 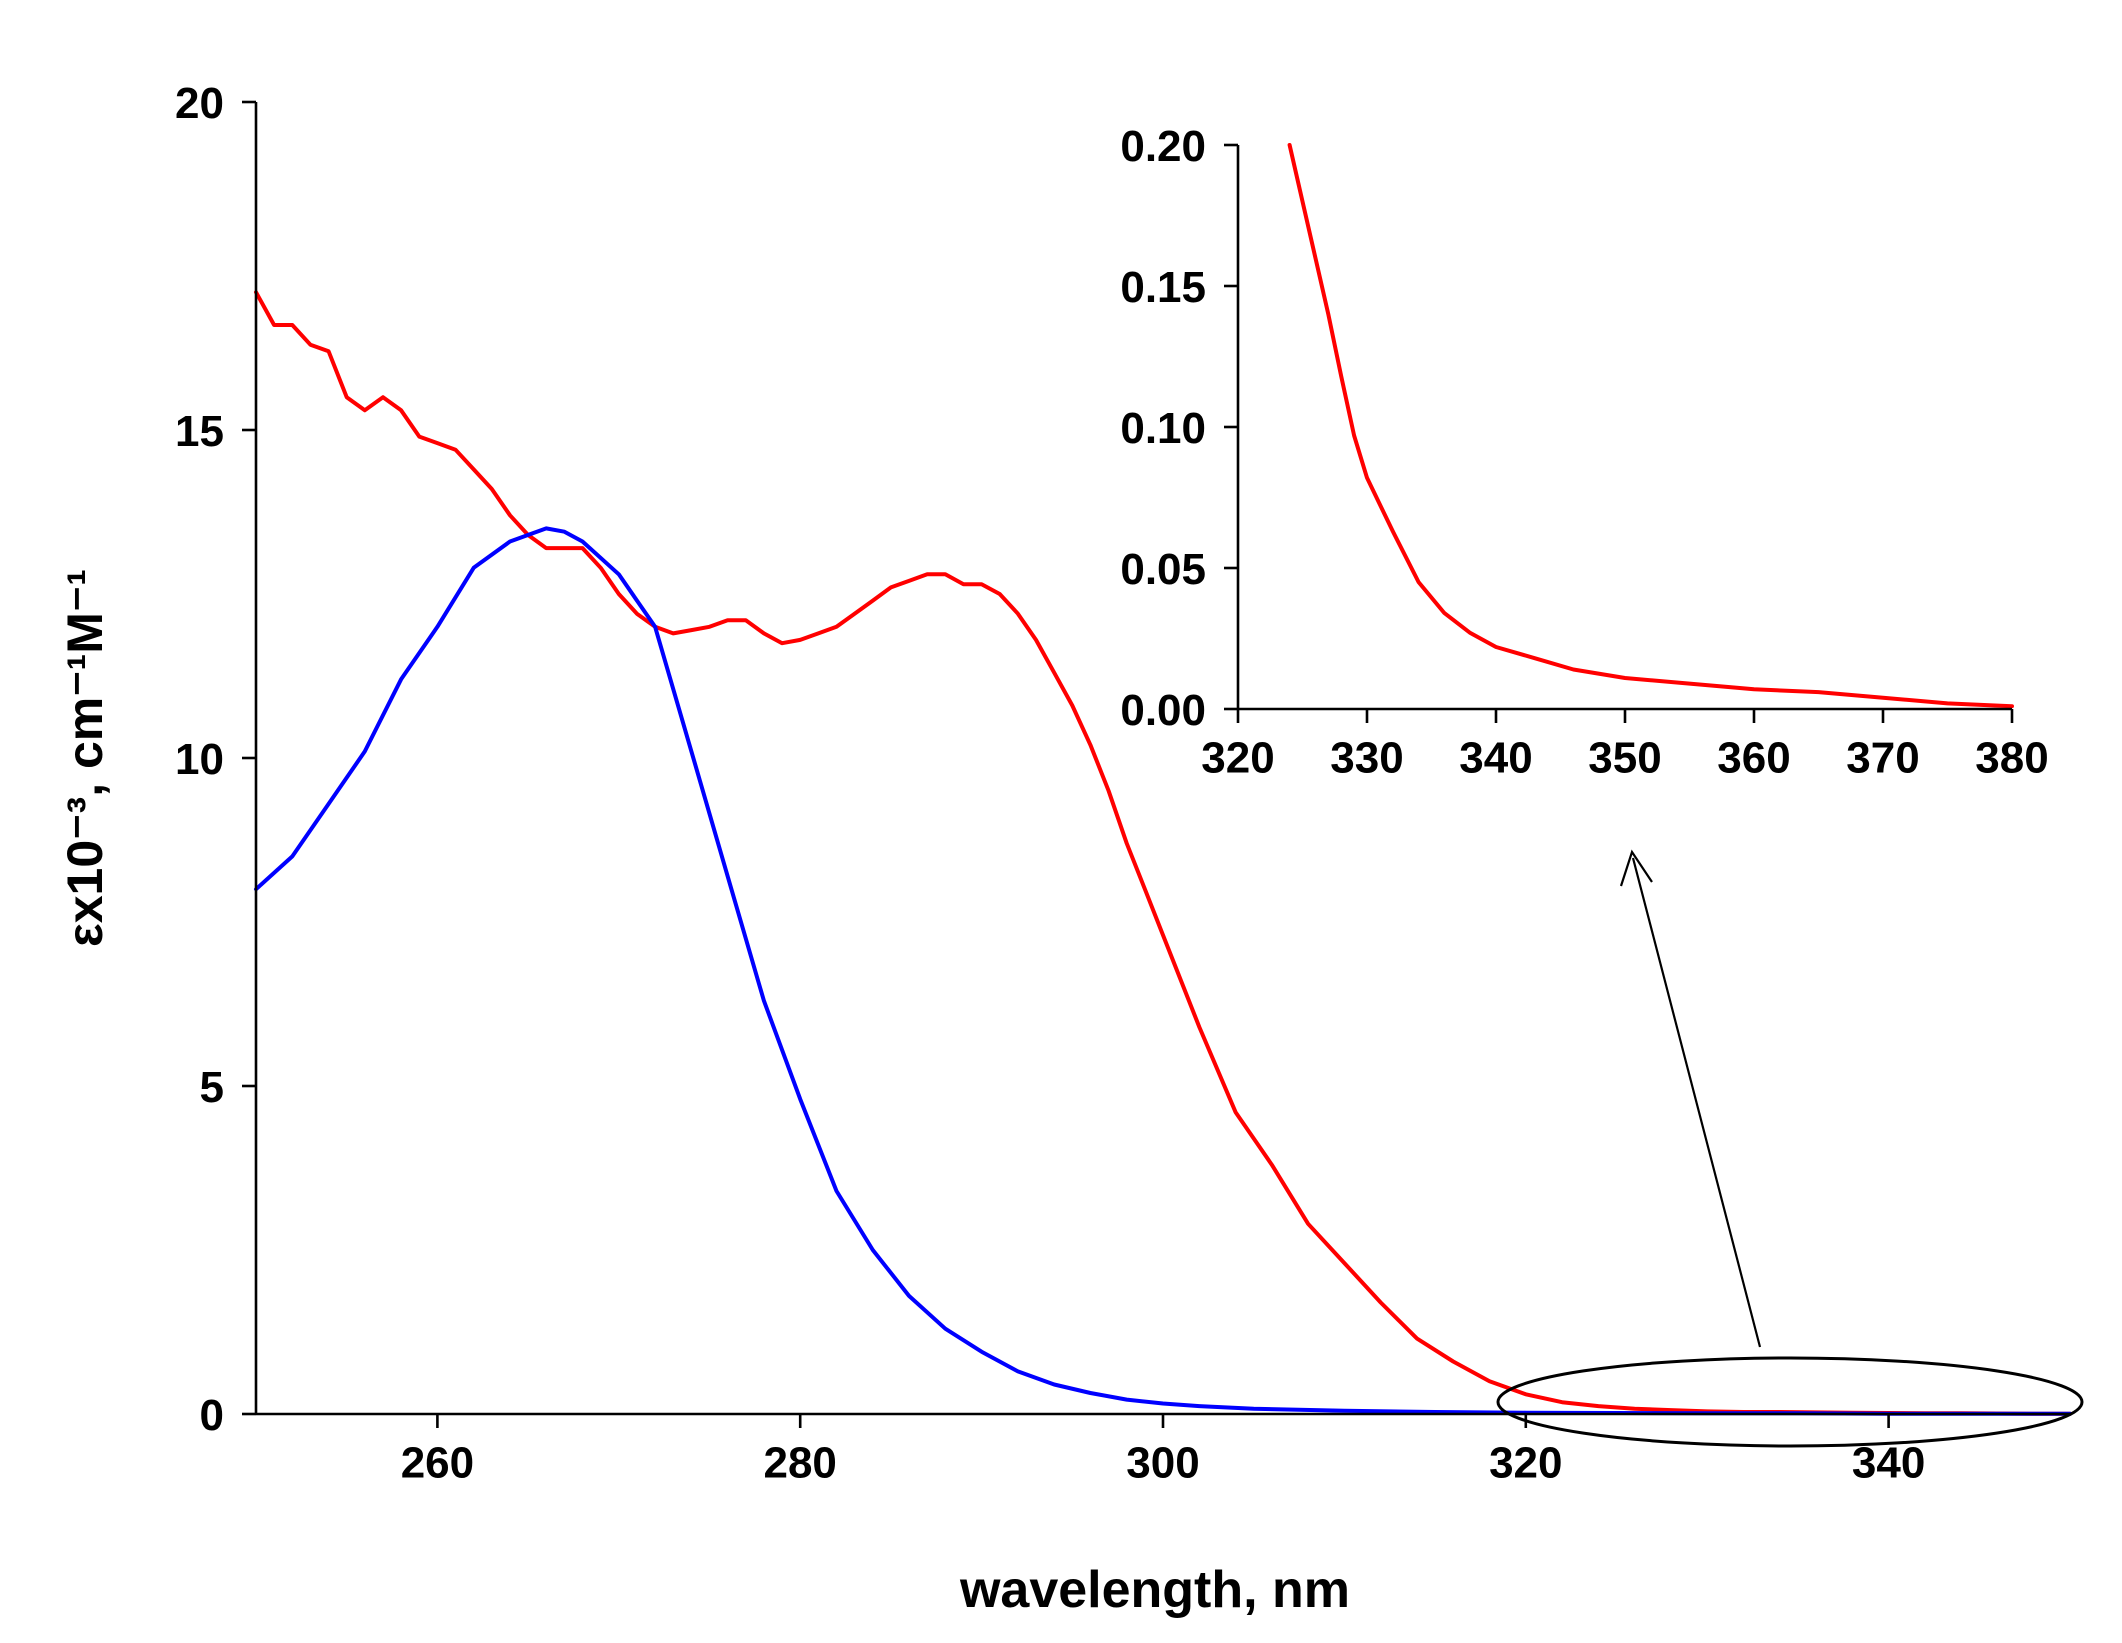 I want to click on inset-y-tick-label: 0.05, so click(x=1163, y=569).